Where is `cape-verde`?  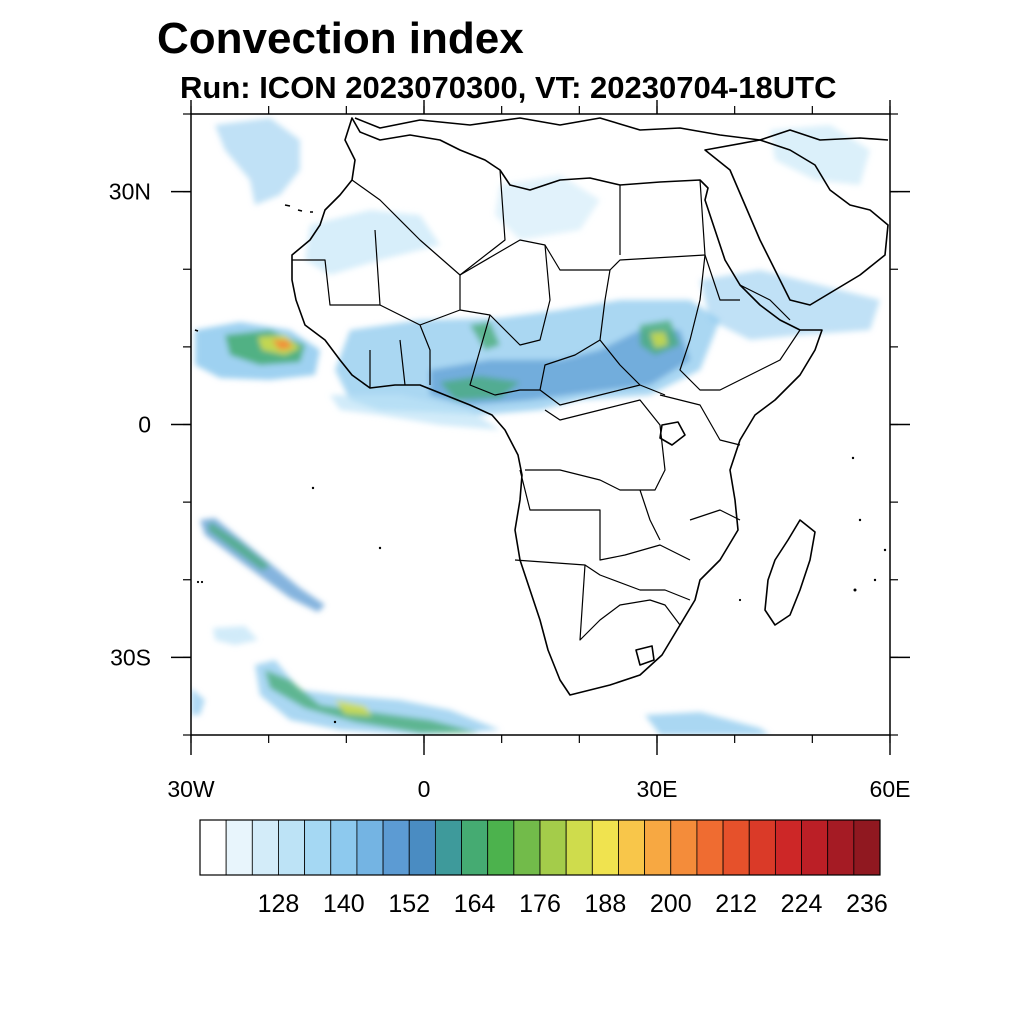 cape-verde is located at coordinates (196, 330).